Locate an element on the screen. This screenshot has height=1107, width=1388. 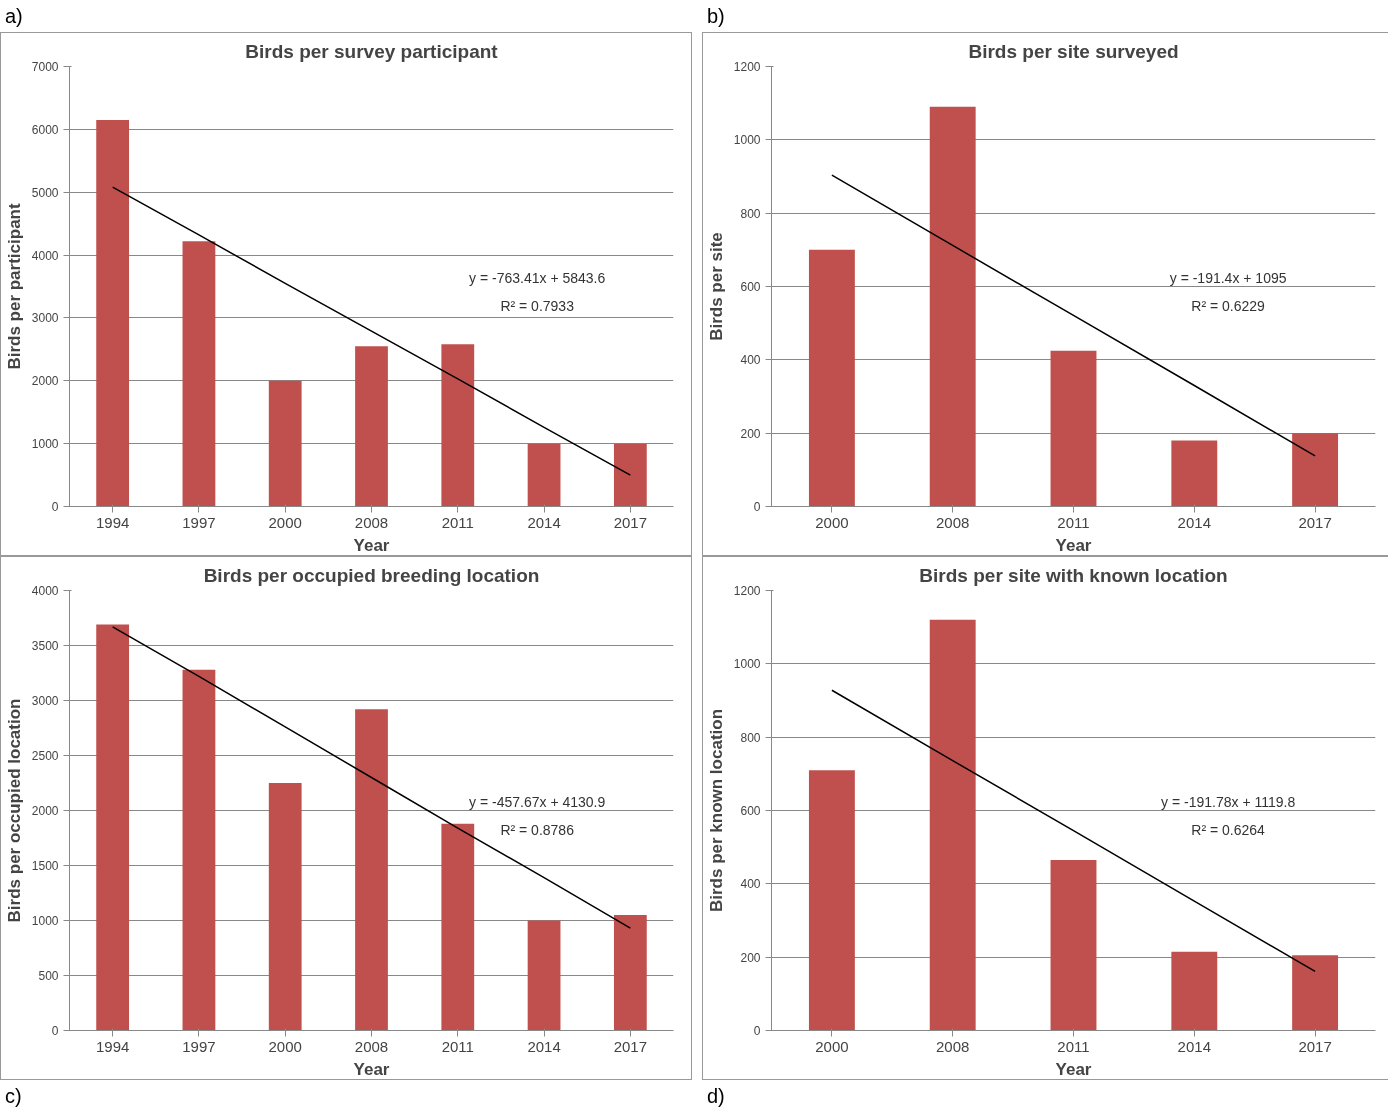
y-tick-label: 3000 is located at coordinates (45, 318).